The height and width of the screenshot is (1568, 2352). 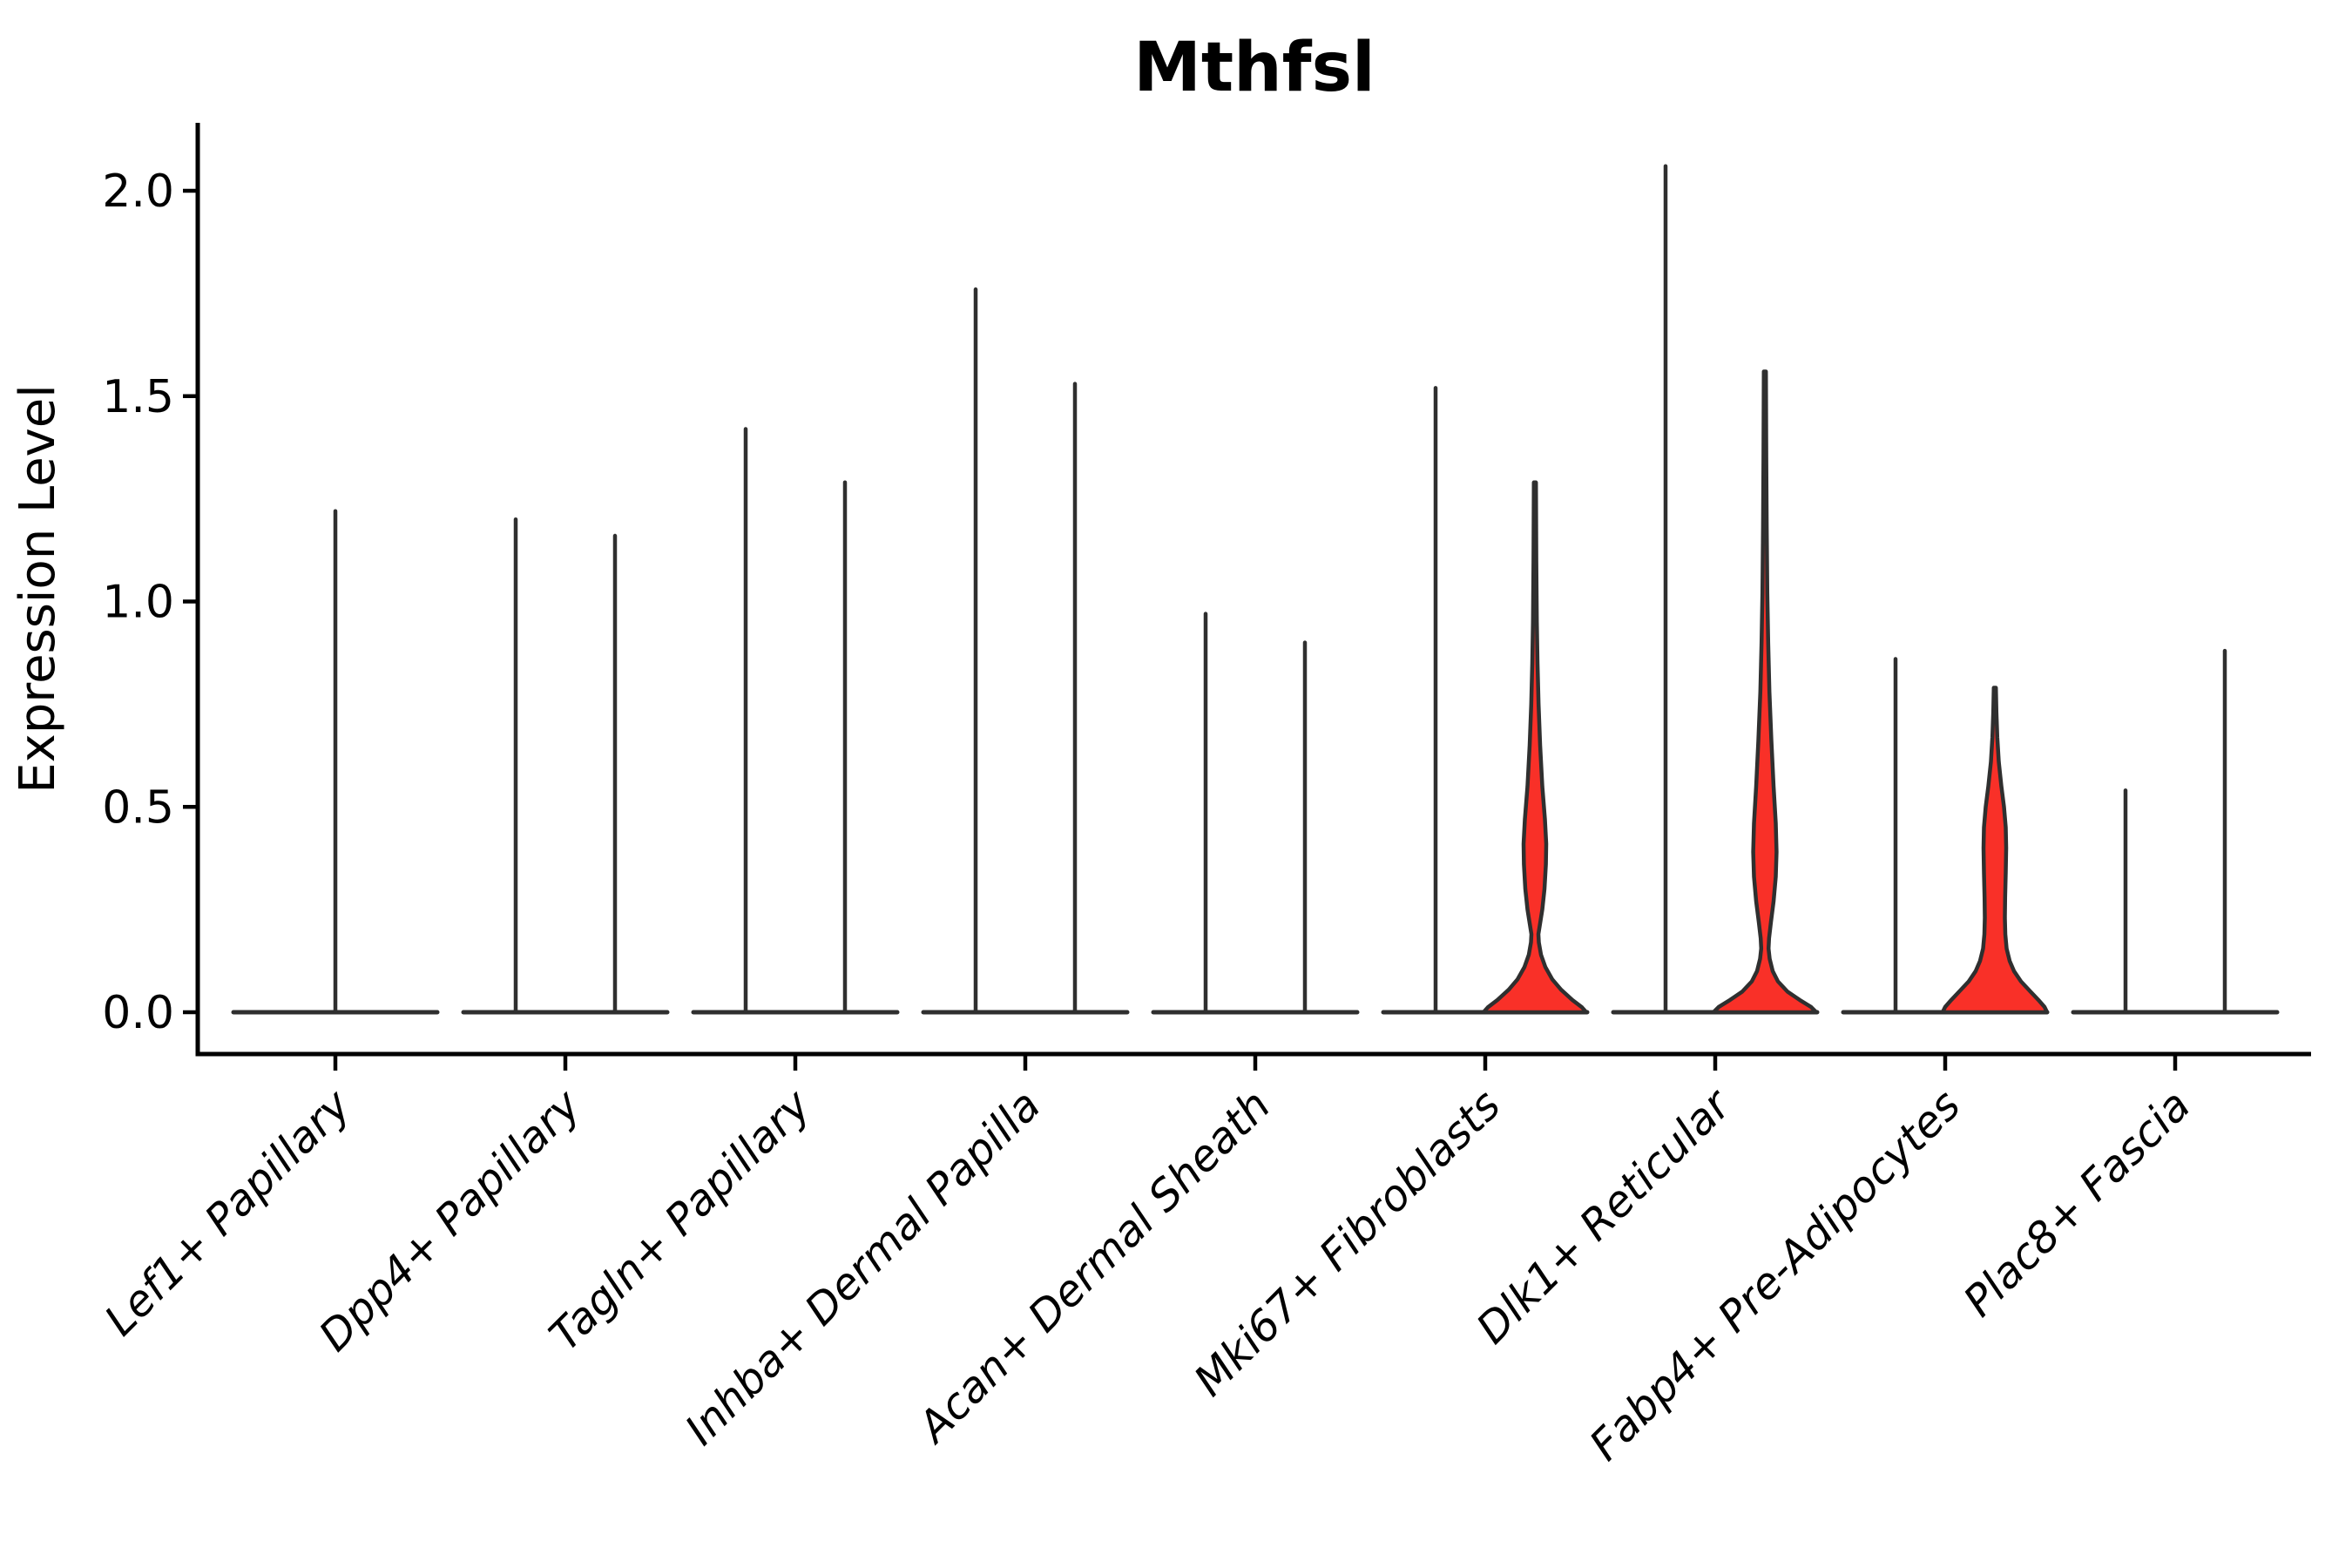 I want to click on y-tick-label: 2.0, so click(x=138, y=192).